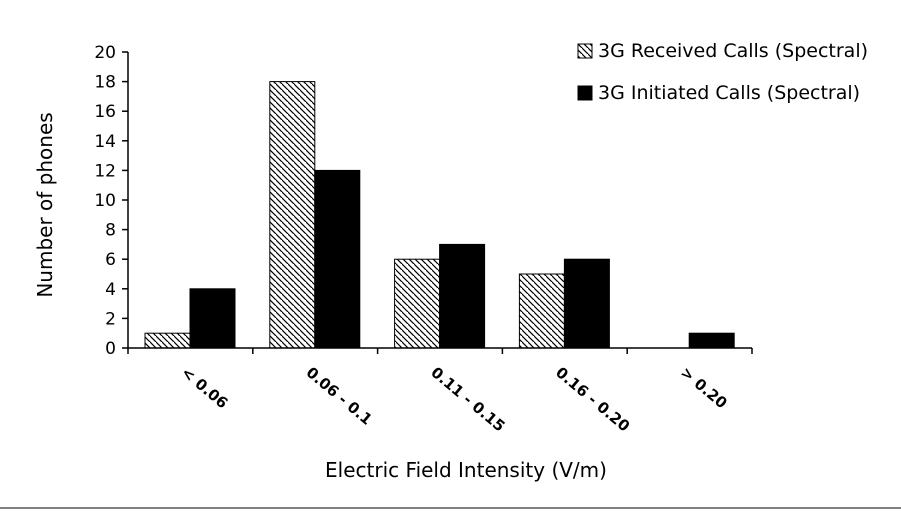  What do you see at coordinates (205, 387) in the screenshot?
I see `x-category-label-0: < 0.06` at bounding box center [205, 387].